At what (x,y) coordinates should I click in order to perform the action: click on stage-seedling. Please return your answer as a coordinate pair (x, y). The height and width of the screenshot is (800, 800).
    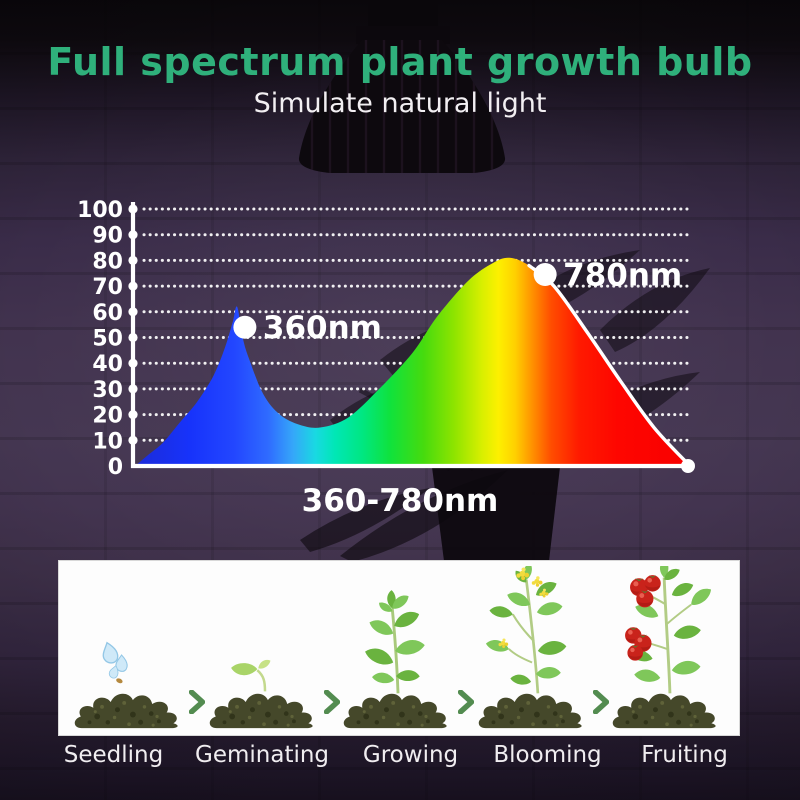
    Looking at the image, I should click on (130, 648).